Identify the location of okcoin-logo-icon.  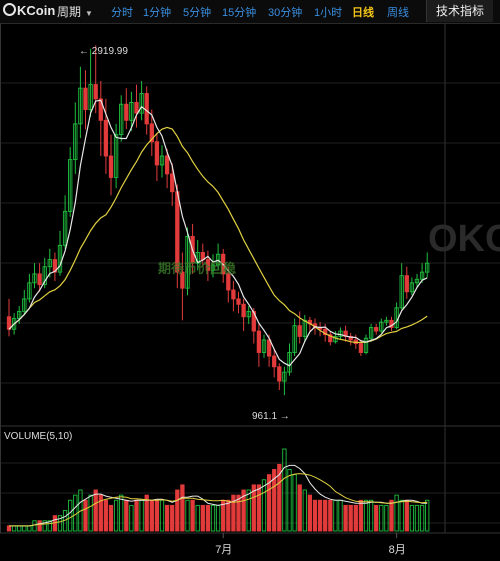
(9, 9).